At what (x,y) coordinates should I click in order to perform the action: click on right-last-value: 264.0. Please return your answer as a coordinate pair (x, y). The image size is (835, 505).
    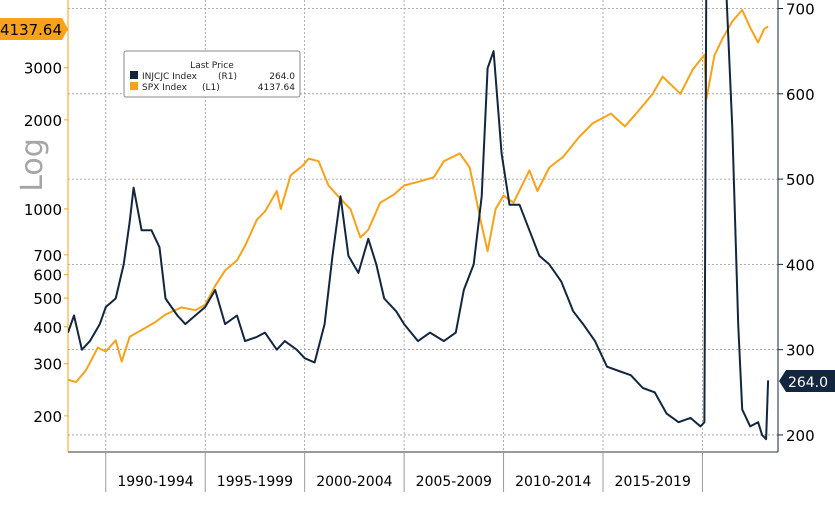
    Looking at the image, I should click on (808, 383).